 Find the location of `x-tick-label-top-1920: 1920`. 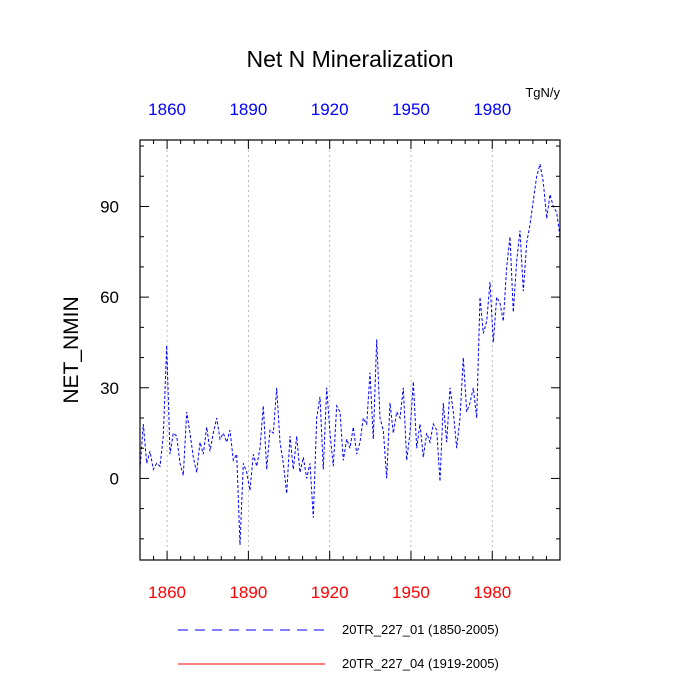

x-tick-label-top-1920: 1920 is located at coordinates (330, 109).